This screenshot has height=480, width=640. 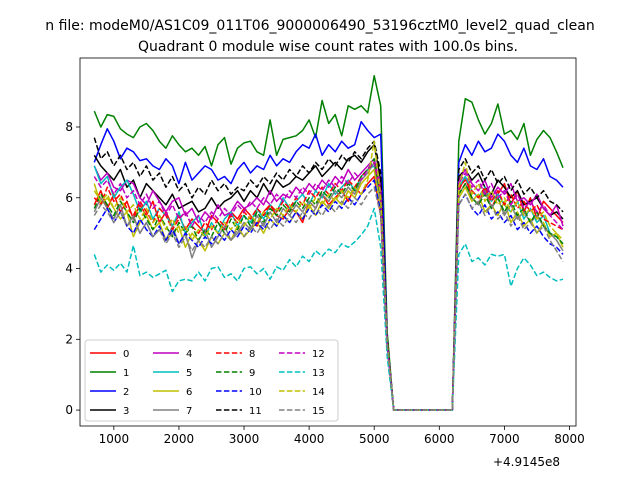 What do you see at coordinates (126, 373) in the screenshot?
I see `legend-label: 1` at bounding box center [126, 373].